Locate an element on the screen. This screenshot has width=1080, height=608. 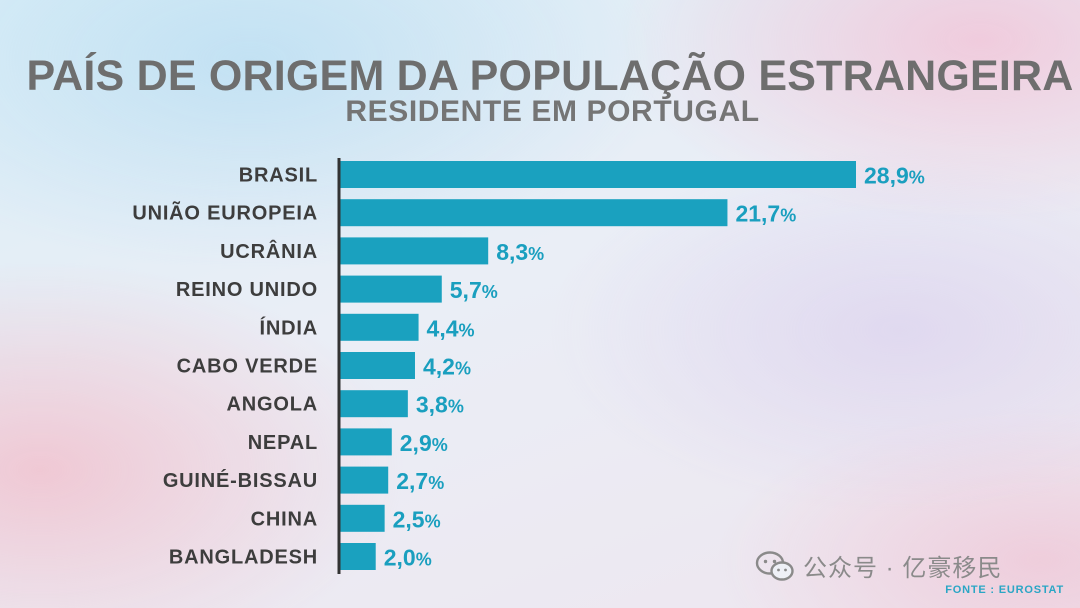
category-label: CABO VERDE is located at coordinates (247, 367).